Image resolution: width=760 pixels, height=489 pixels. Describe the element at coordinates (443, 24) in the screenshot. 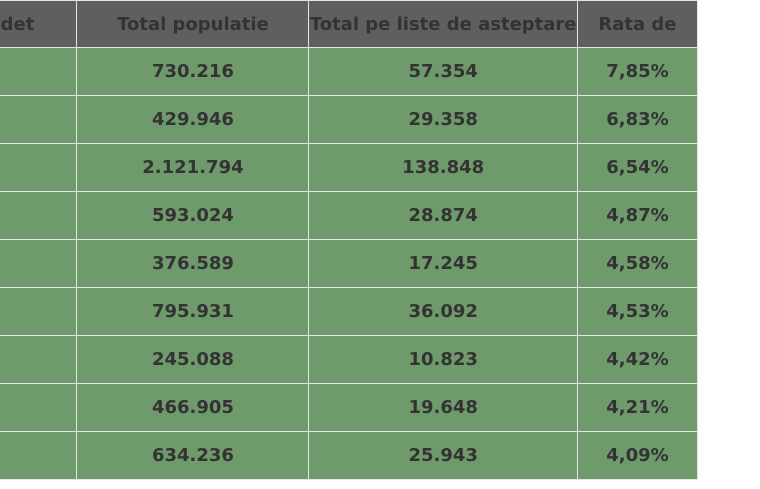

I see `header-total-liste: Total pe liste de asteptare` at that location.